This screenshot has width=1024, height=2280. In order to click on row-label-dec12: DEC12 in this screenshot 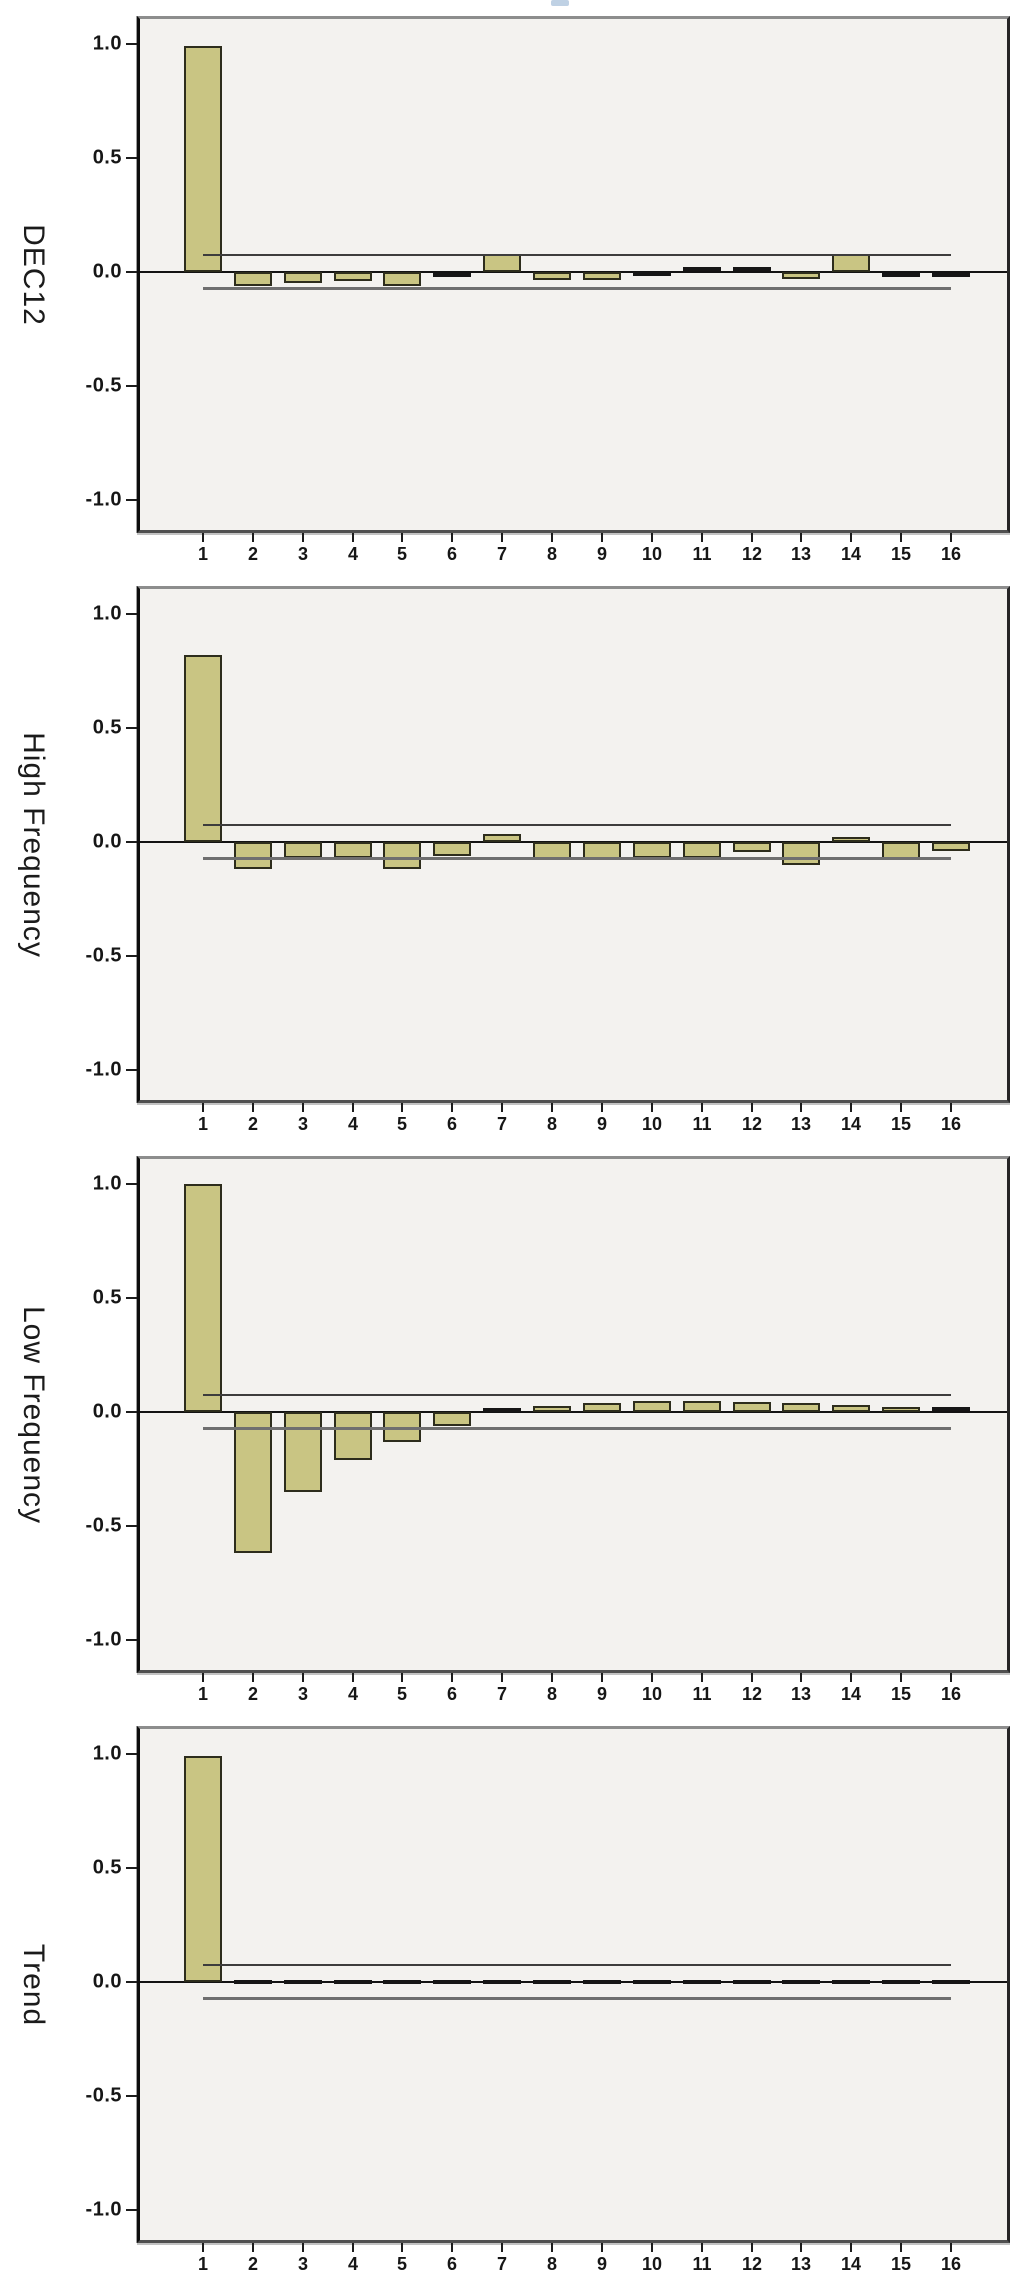, I will do `click(33, 275)`.